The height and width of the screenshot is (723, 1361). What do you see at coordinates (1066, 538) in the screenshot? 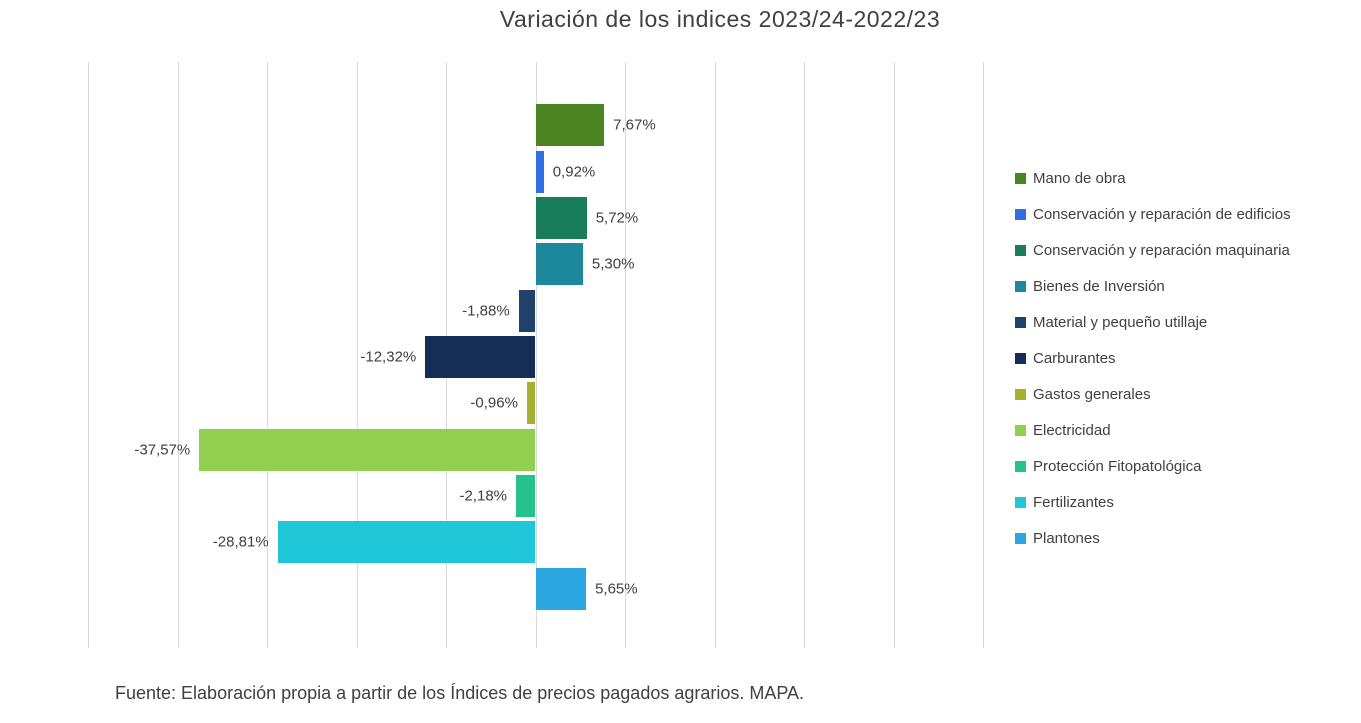
I see `legend-label: Plantones` at bounding box center [1066, 538].